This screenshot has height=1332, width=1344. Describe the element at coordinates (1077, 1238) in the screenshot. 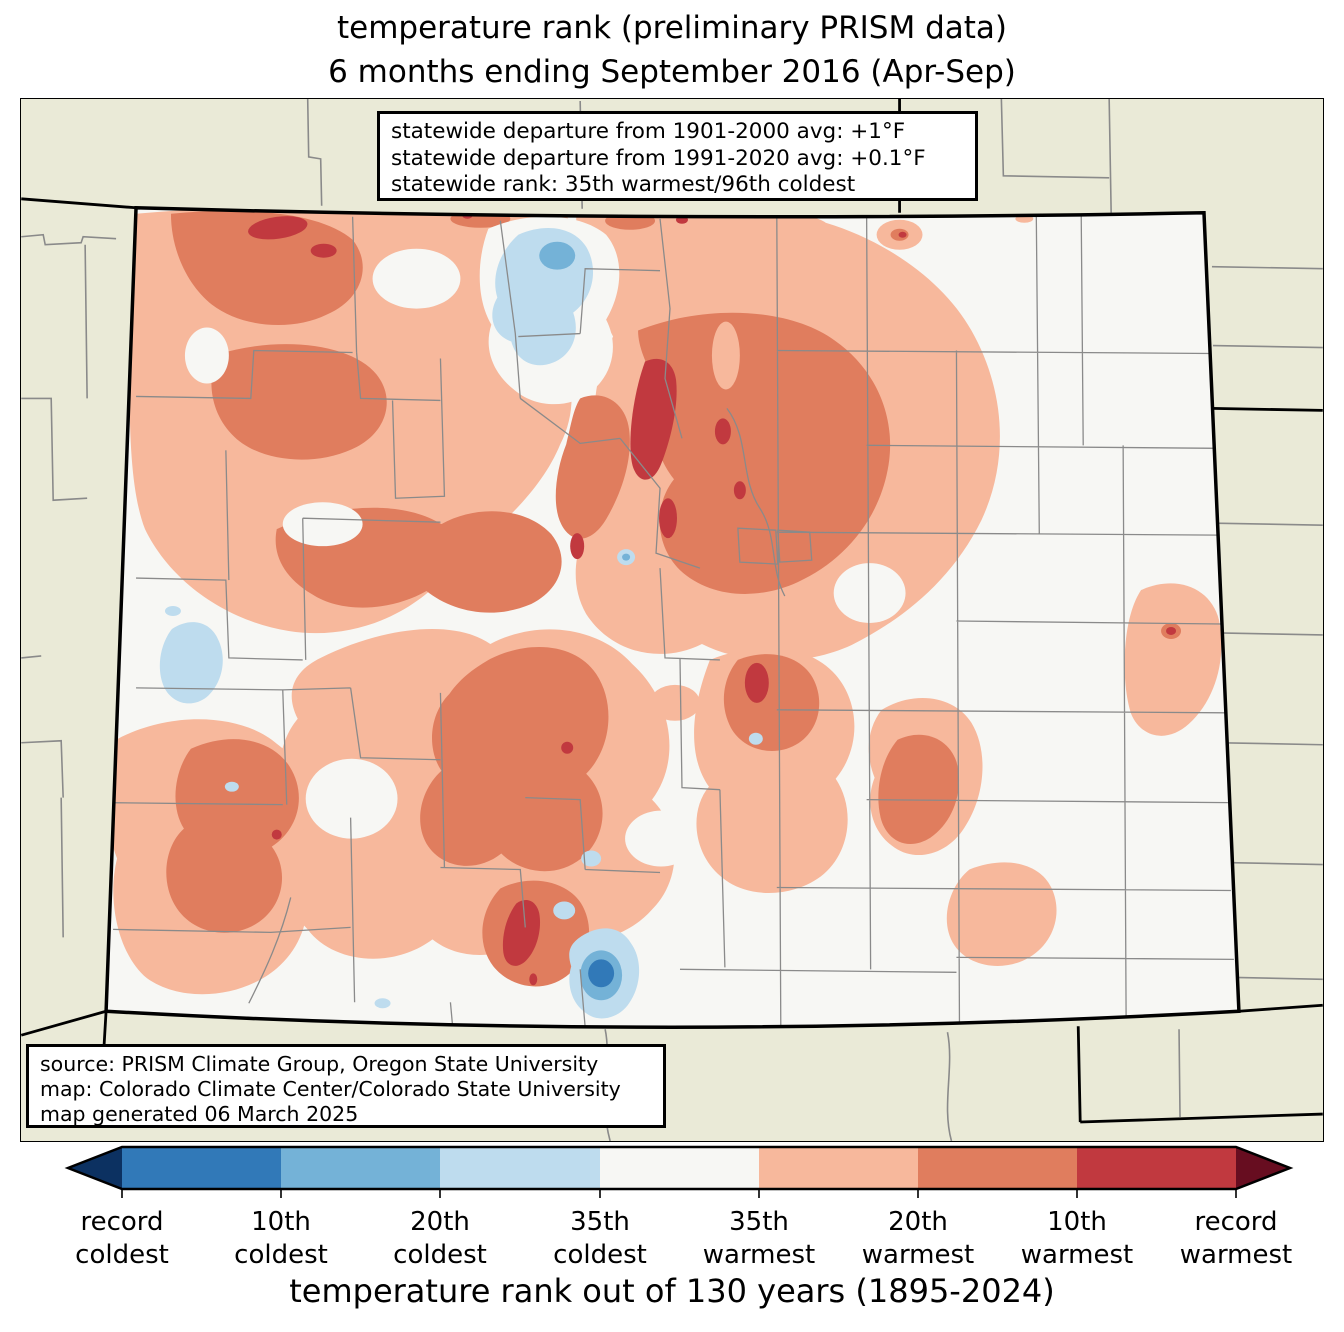

I see `colorbar-label-10th-warmest: 10th warmest` at that location.